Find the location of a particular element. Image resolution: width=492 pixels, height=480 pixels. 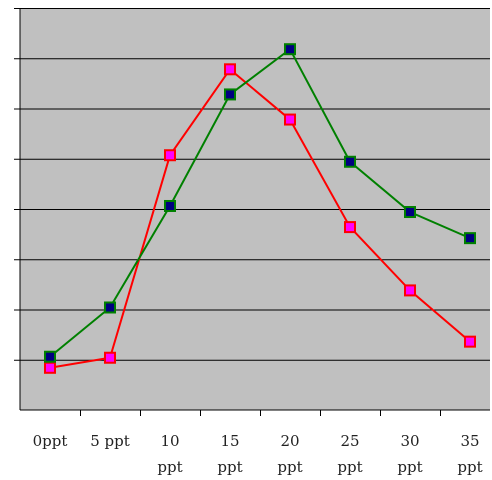

x-tick-label-line: 20 is located at coordinates (289, 441).